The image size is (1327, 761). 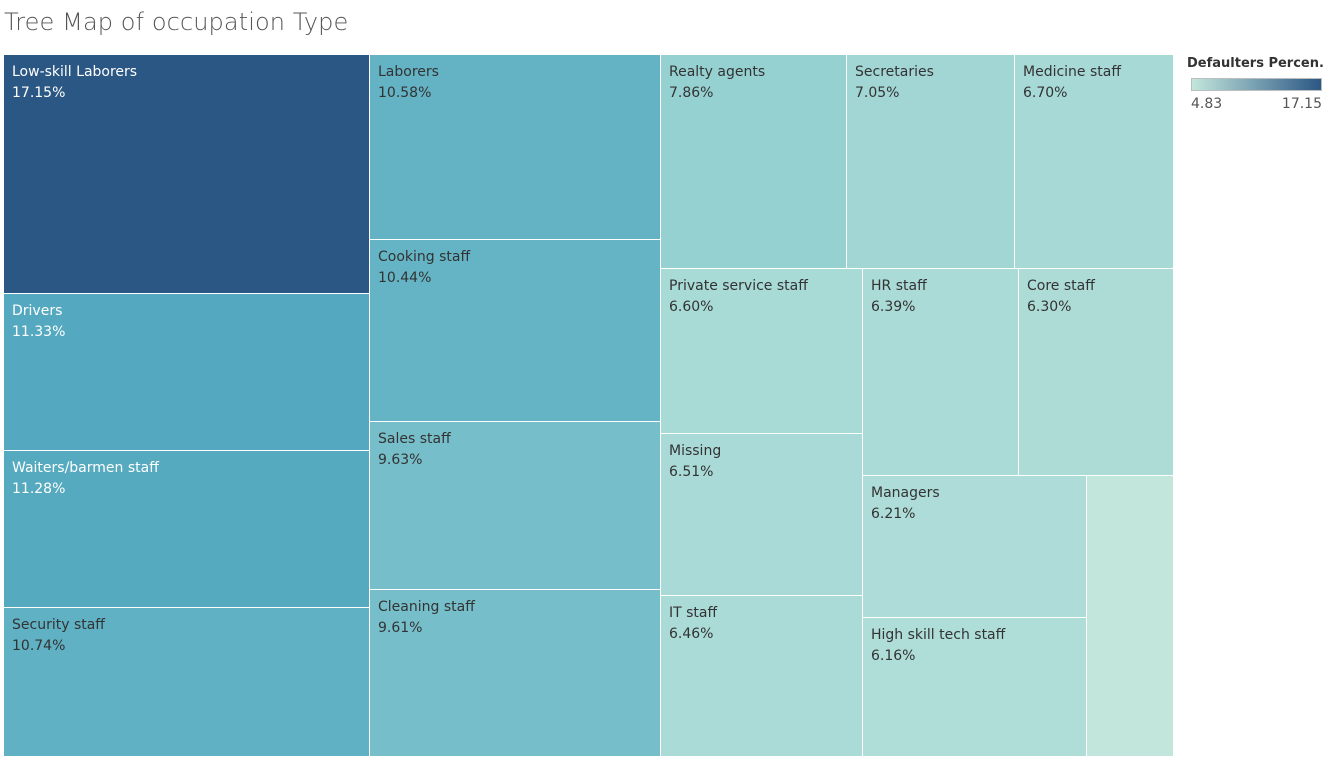 What do you see at coordinates (717, 72) in the screenshot?
I see `tile-label: Realty agents` at bounding box center [717, 72].